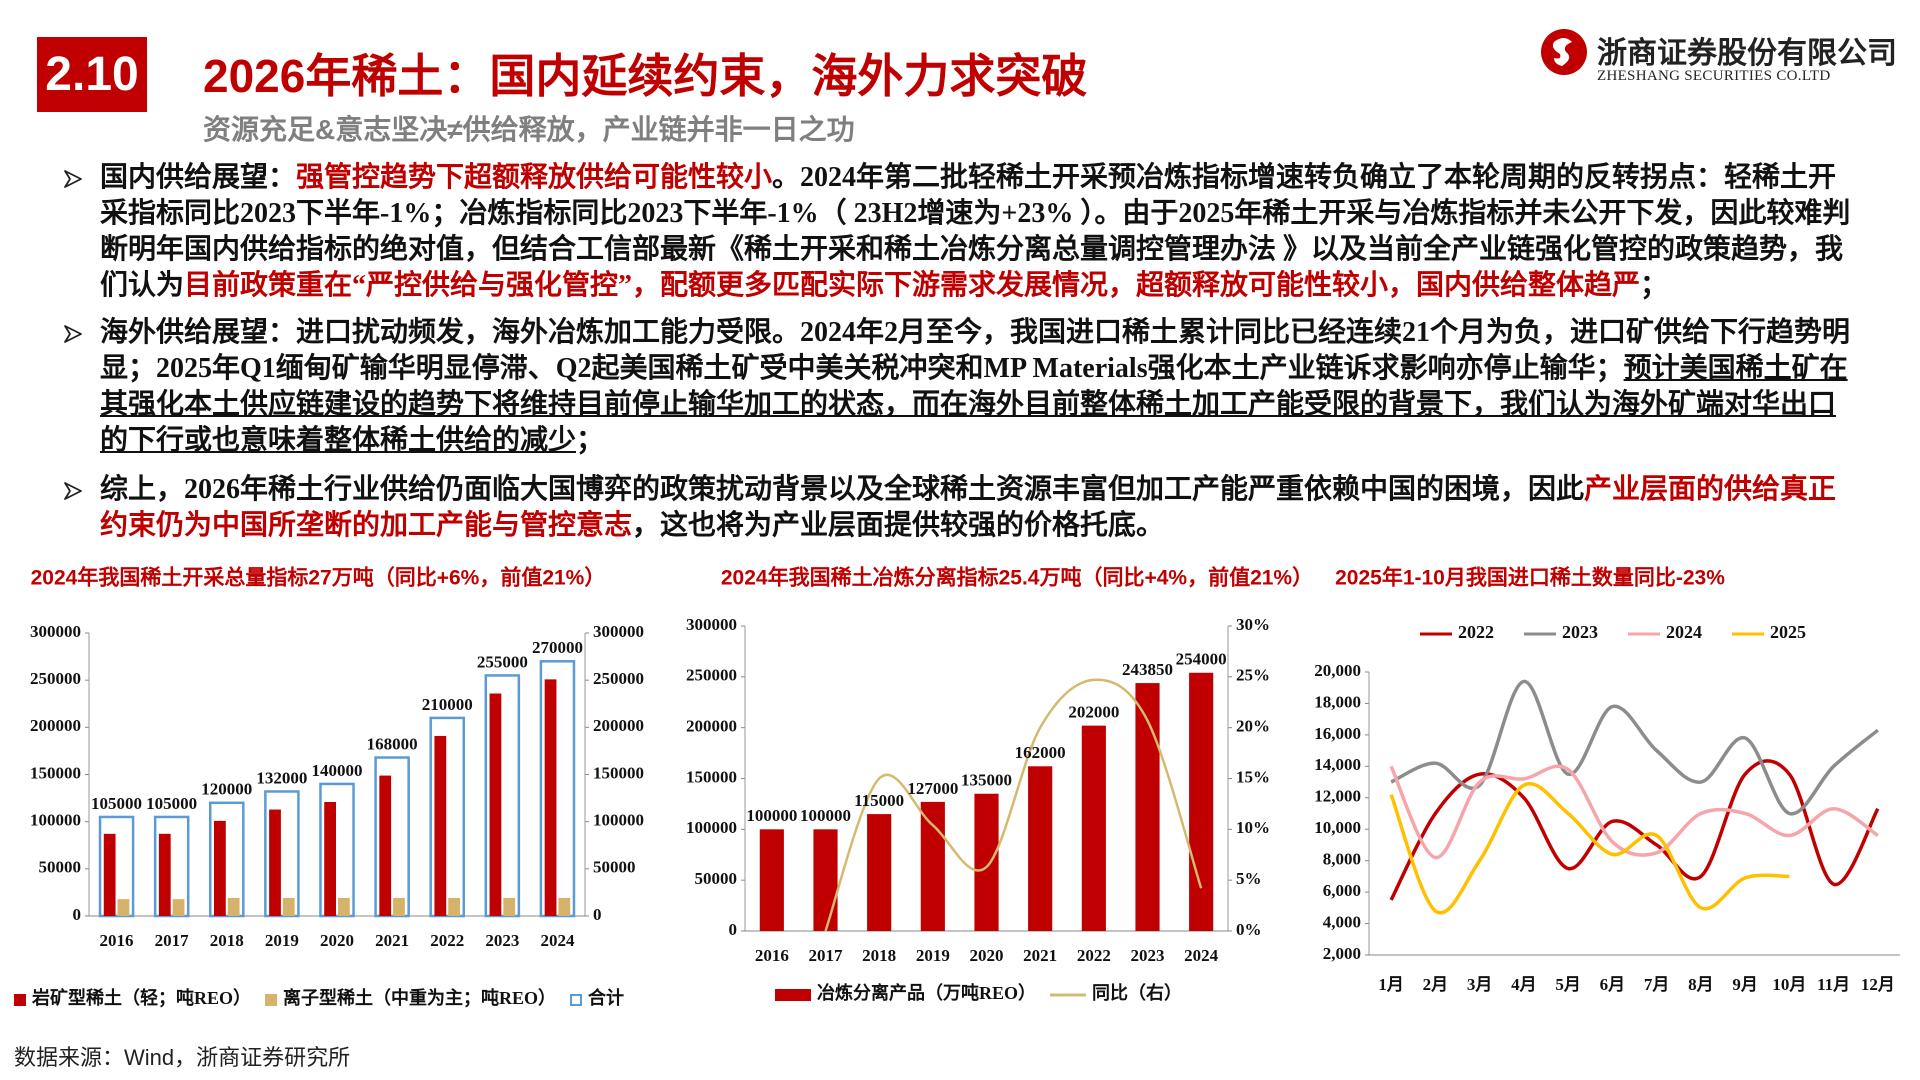 The width and height of the screenshot is (1920, 1080). What do you see at coordinates (1657, 984) in the screenshot?
I see `x-tick-label: 7月` at bounding box center [1657, 984].